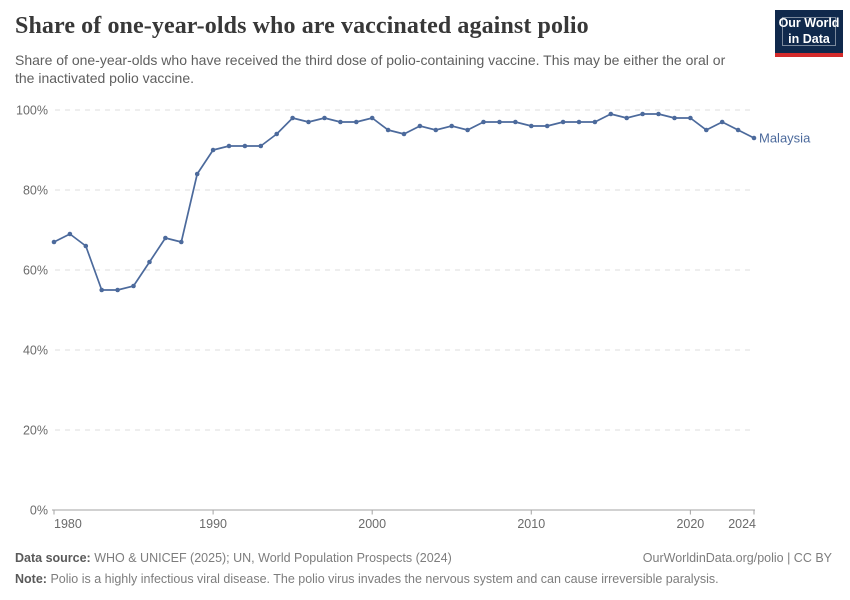  Describe the element at coordinates (563, 122) in the screenshot. I see `data-point-2012` at that location.